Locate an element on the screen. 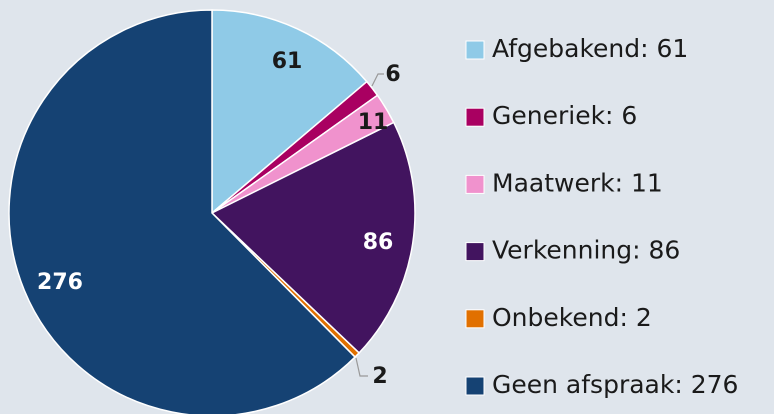 This screenshot has height=414, width=774. data-label: 61 is located at coordinates (287, 61).